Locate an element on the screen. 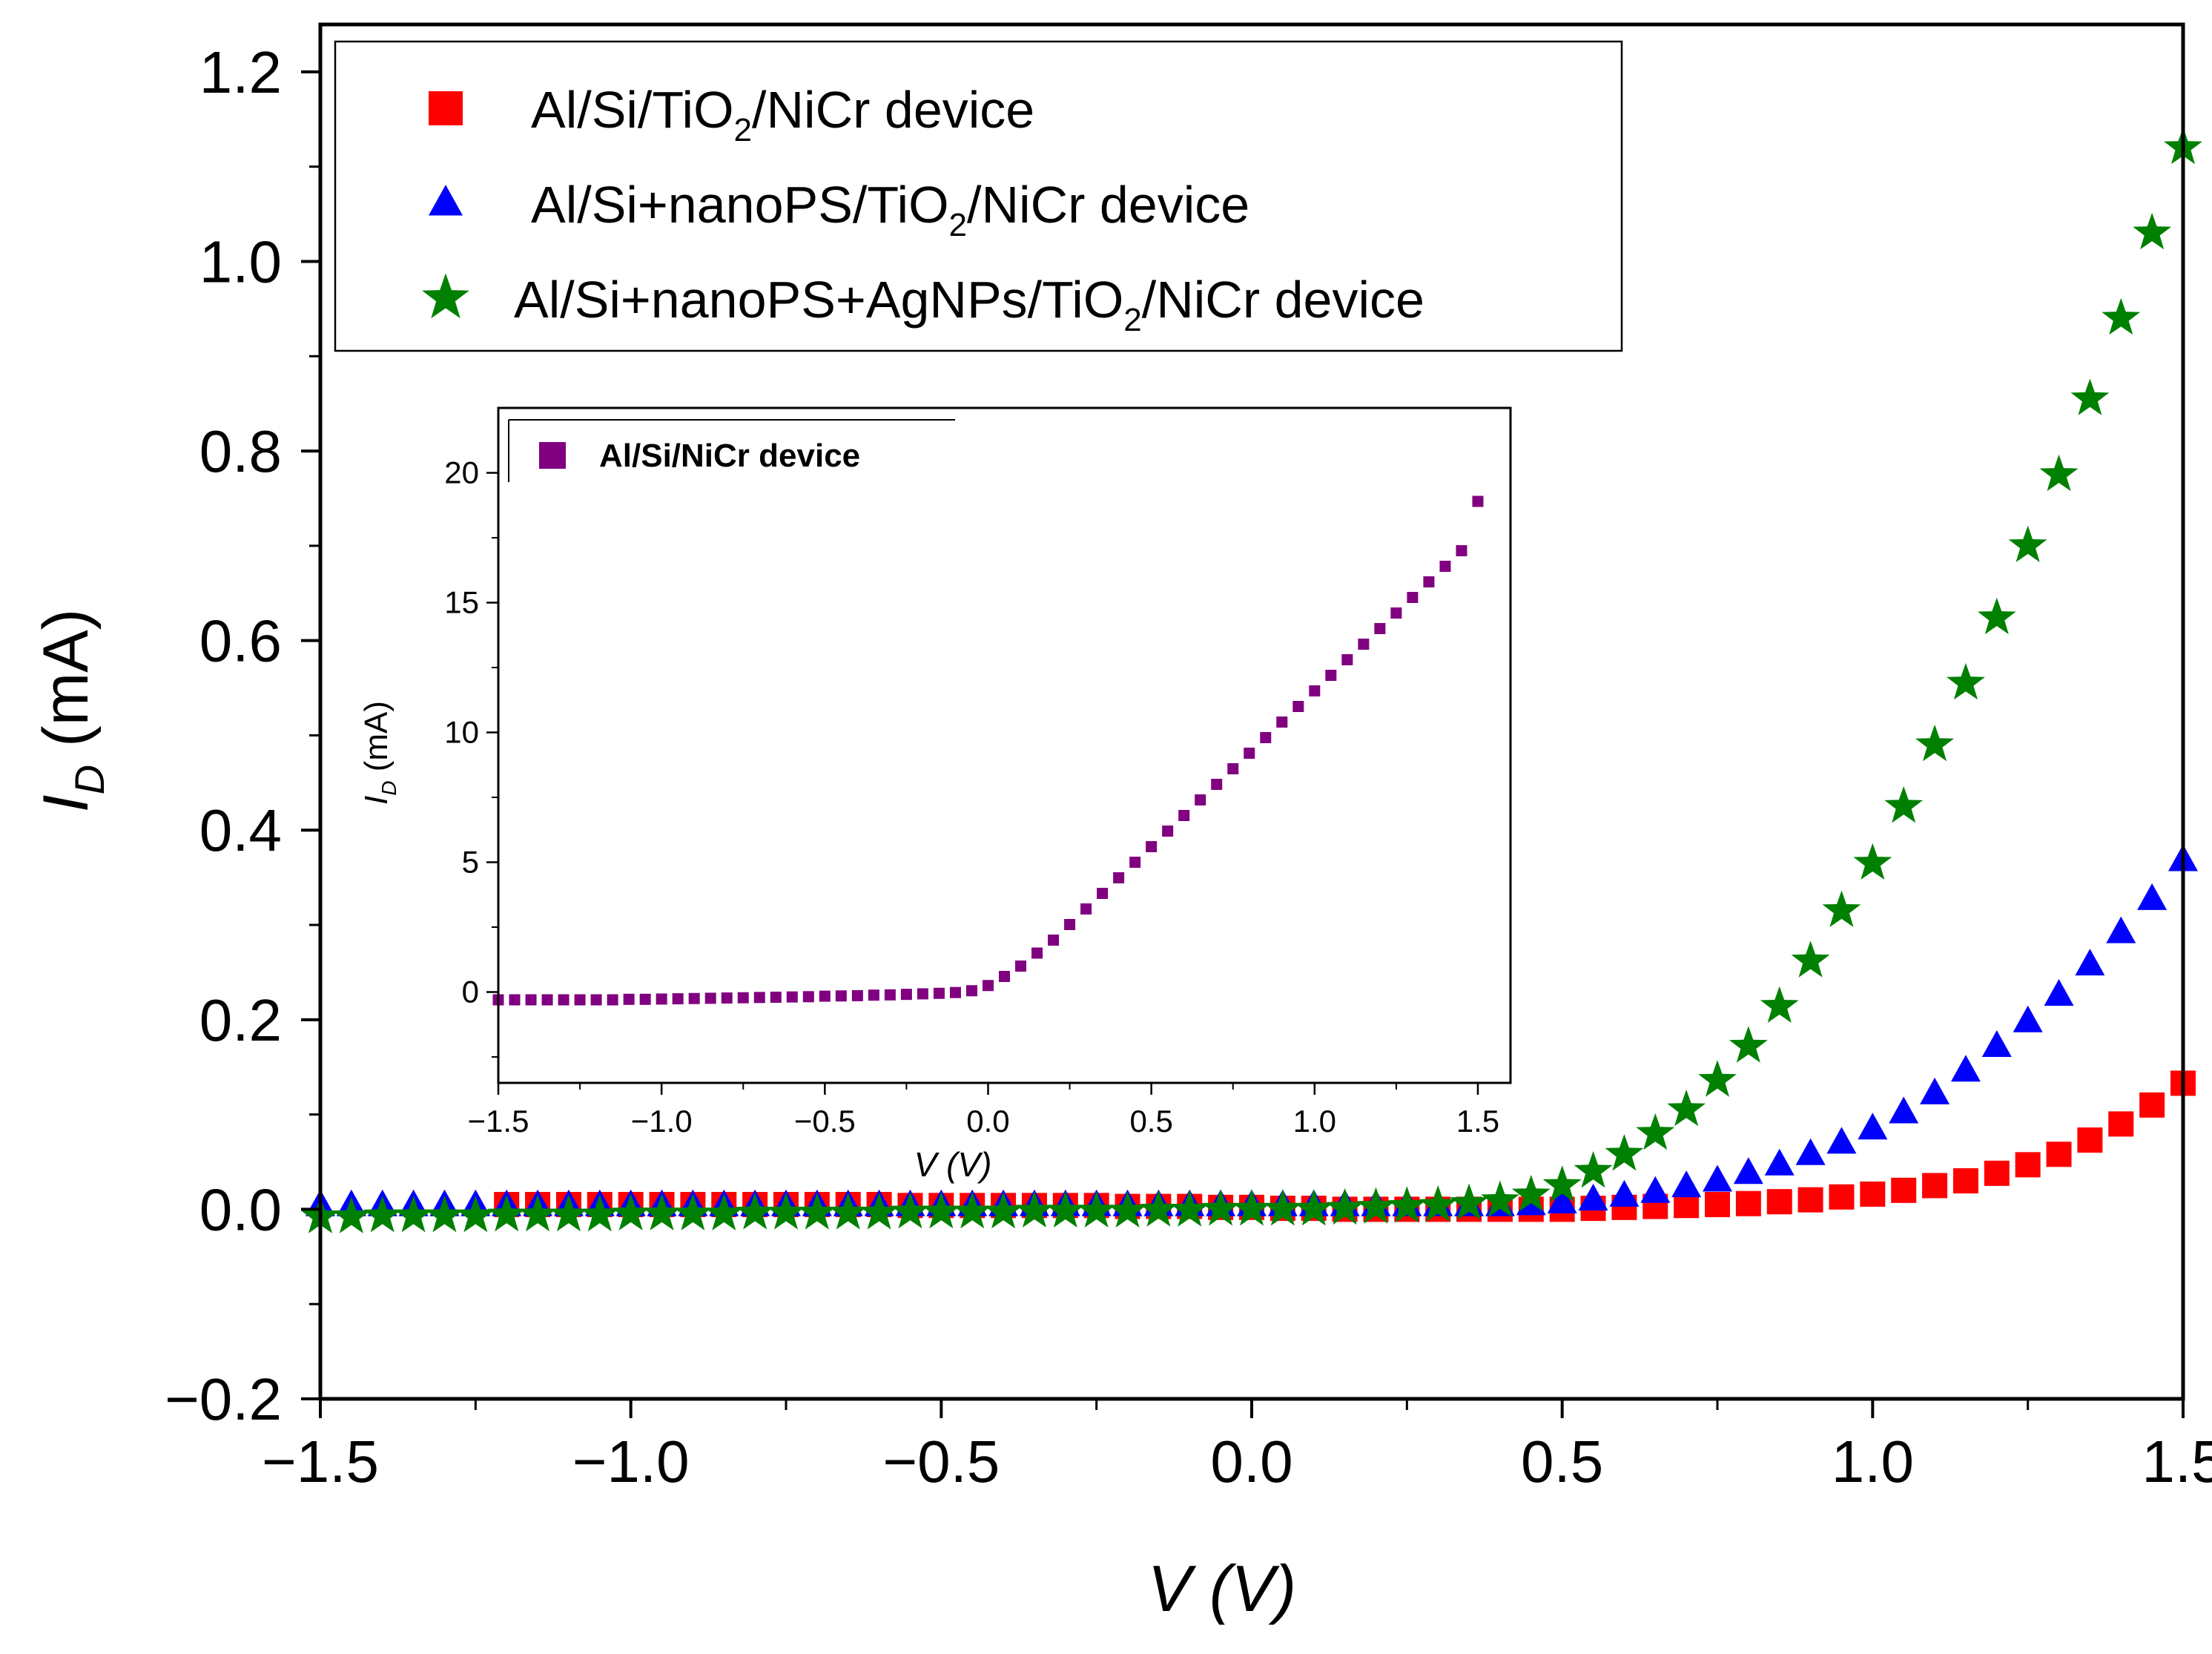 This screenshot has height=1654, width=2212. main-legend-box is located at coordinates (978, 196).